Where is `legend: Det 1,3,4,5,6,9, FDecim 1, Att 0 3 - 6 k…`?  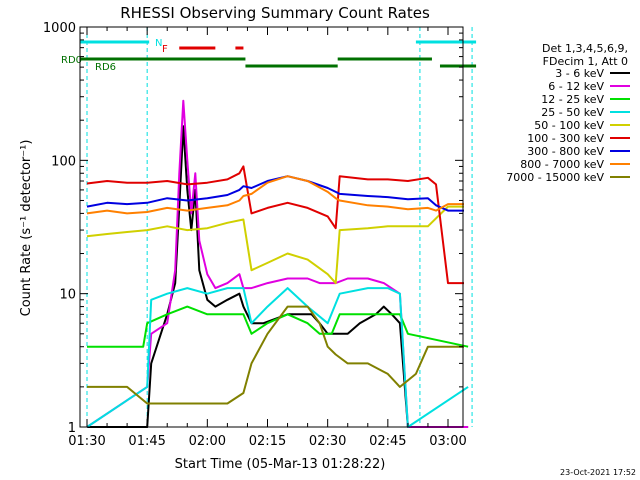 legend: Det 1,3,4,5,6,9, FDecim 1, Att 0 3 - 6 k… is located at coordinates (568, 113).